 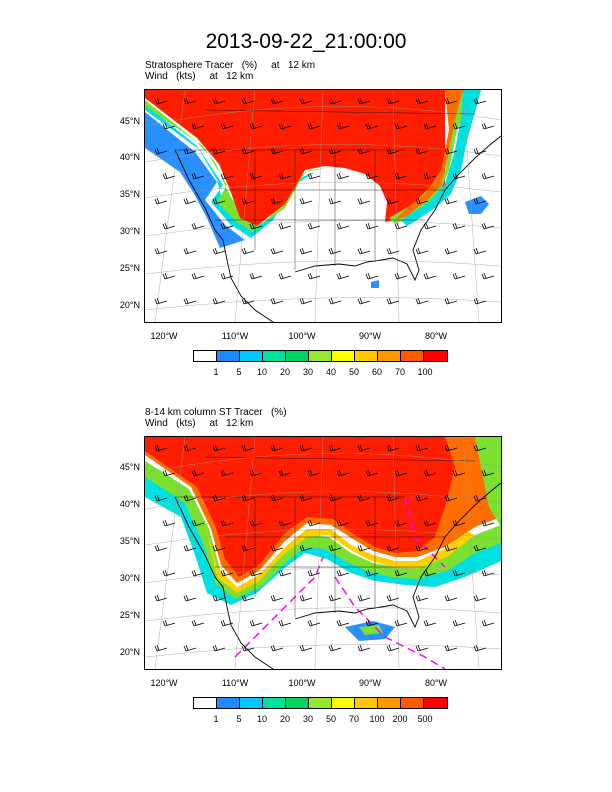 I want to click on panel2-state-lines, so click(x=325, y=536).